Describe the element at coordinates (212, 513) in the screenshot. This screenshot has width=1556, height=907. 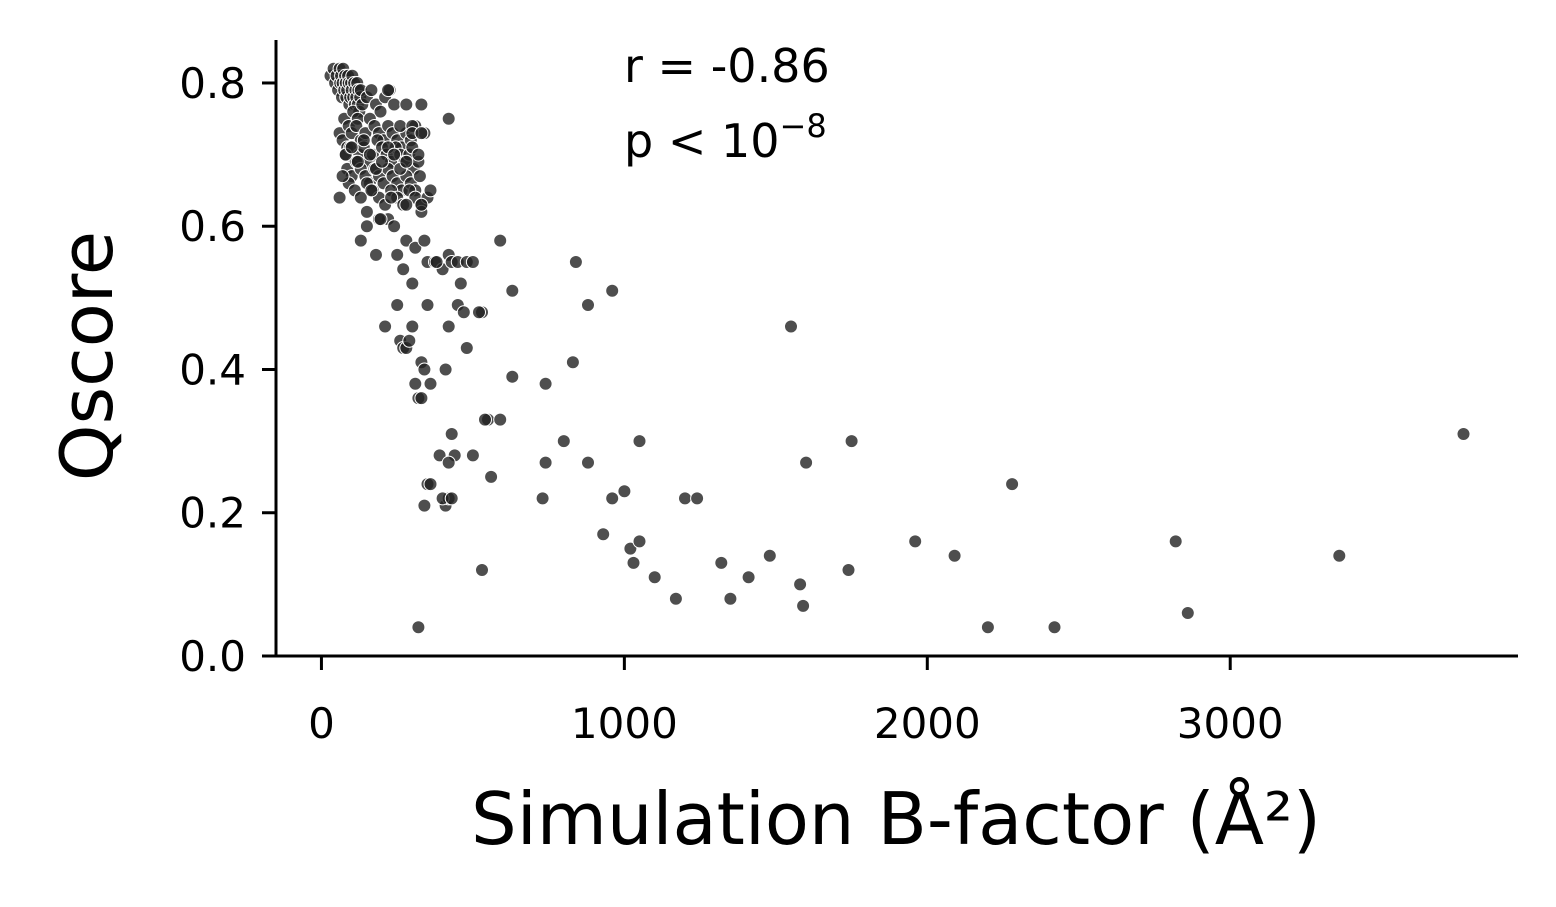
I see `y-tick-label: 0.2` at that location.